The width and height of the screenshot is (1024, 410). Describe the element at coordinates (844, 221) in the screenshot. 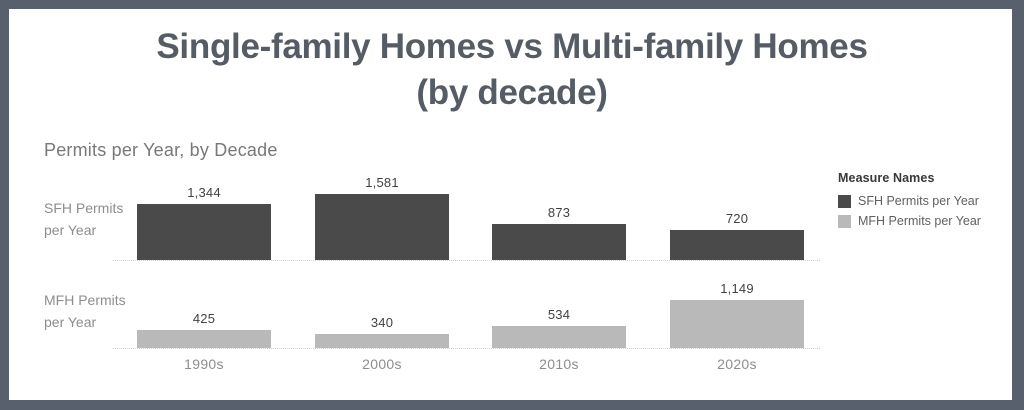

I see `mfh-swatch-icon` at that location.